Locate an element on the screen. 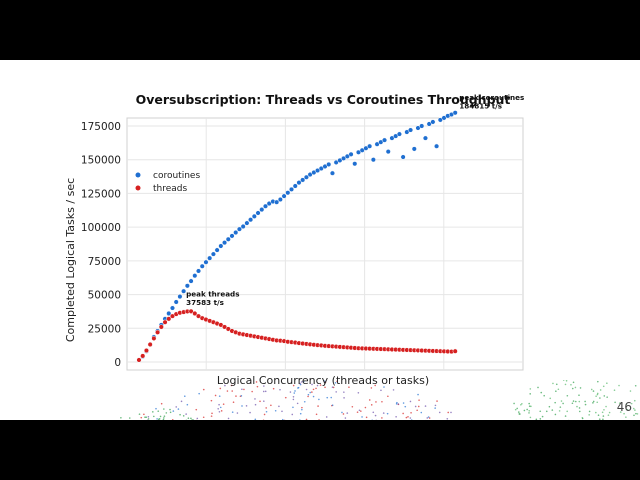 The height and width of the screenshot is (480, 640). y-axis-label: Completed Logical Tasks / sec is located at coordinates (70, 260).